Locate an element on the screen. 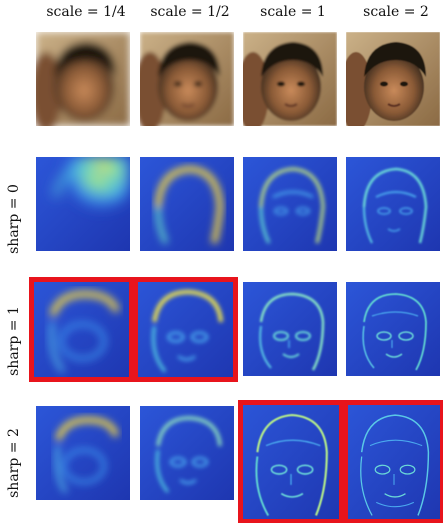  column-label-scale-1: scale = 1 is located at coordinates (293, 12).